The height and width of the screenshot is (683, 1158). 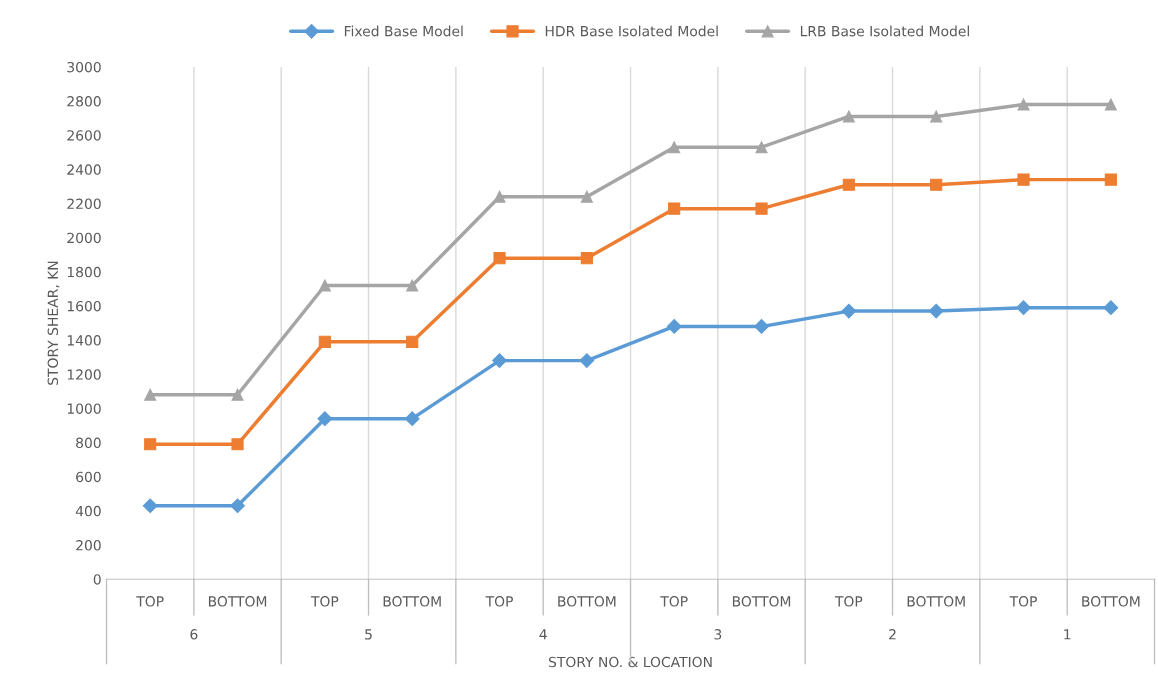 What do you see at coordinates (84, 340) in the screenshot?
I see `y-tick-label: 1400` at bounding box center [84, 340].